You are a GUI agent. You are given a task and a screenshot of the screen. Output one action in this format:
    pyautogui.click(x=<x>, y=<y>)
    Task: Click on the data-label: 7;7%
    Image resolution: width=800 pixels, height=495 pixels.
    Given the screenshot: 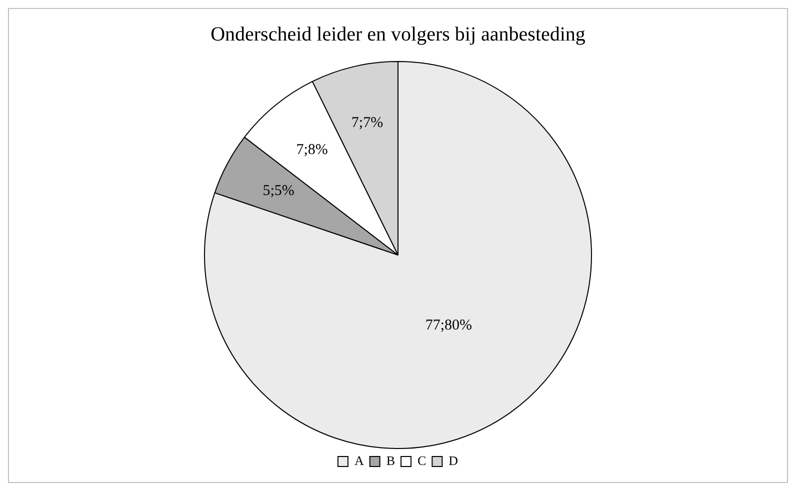 What is the action you would take?
    pyautogui.click(x=367, y=123)
    